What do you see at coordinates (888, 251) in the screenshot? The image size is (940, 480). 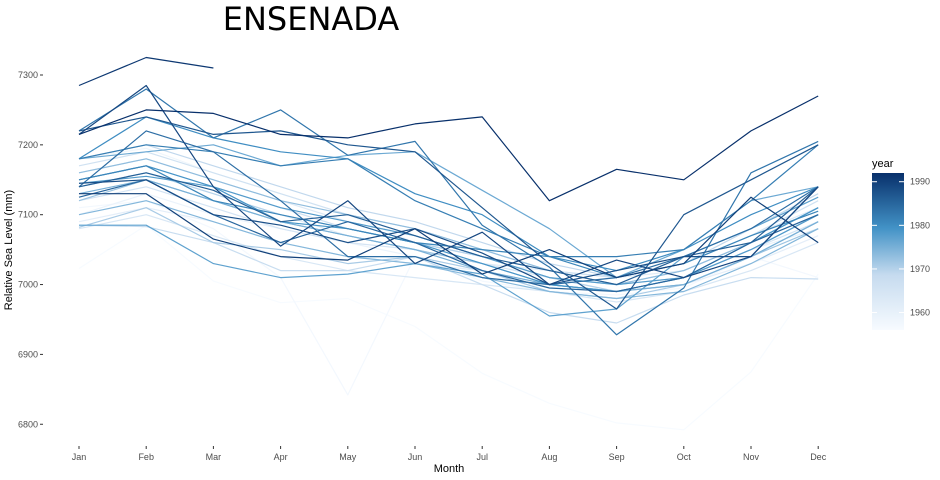 I see `legend-colorbar` at bounding box center [888, 251].